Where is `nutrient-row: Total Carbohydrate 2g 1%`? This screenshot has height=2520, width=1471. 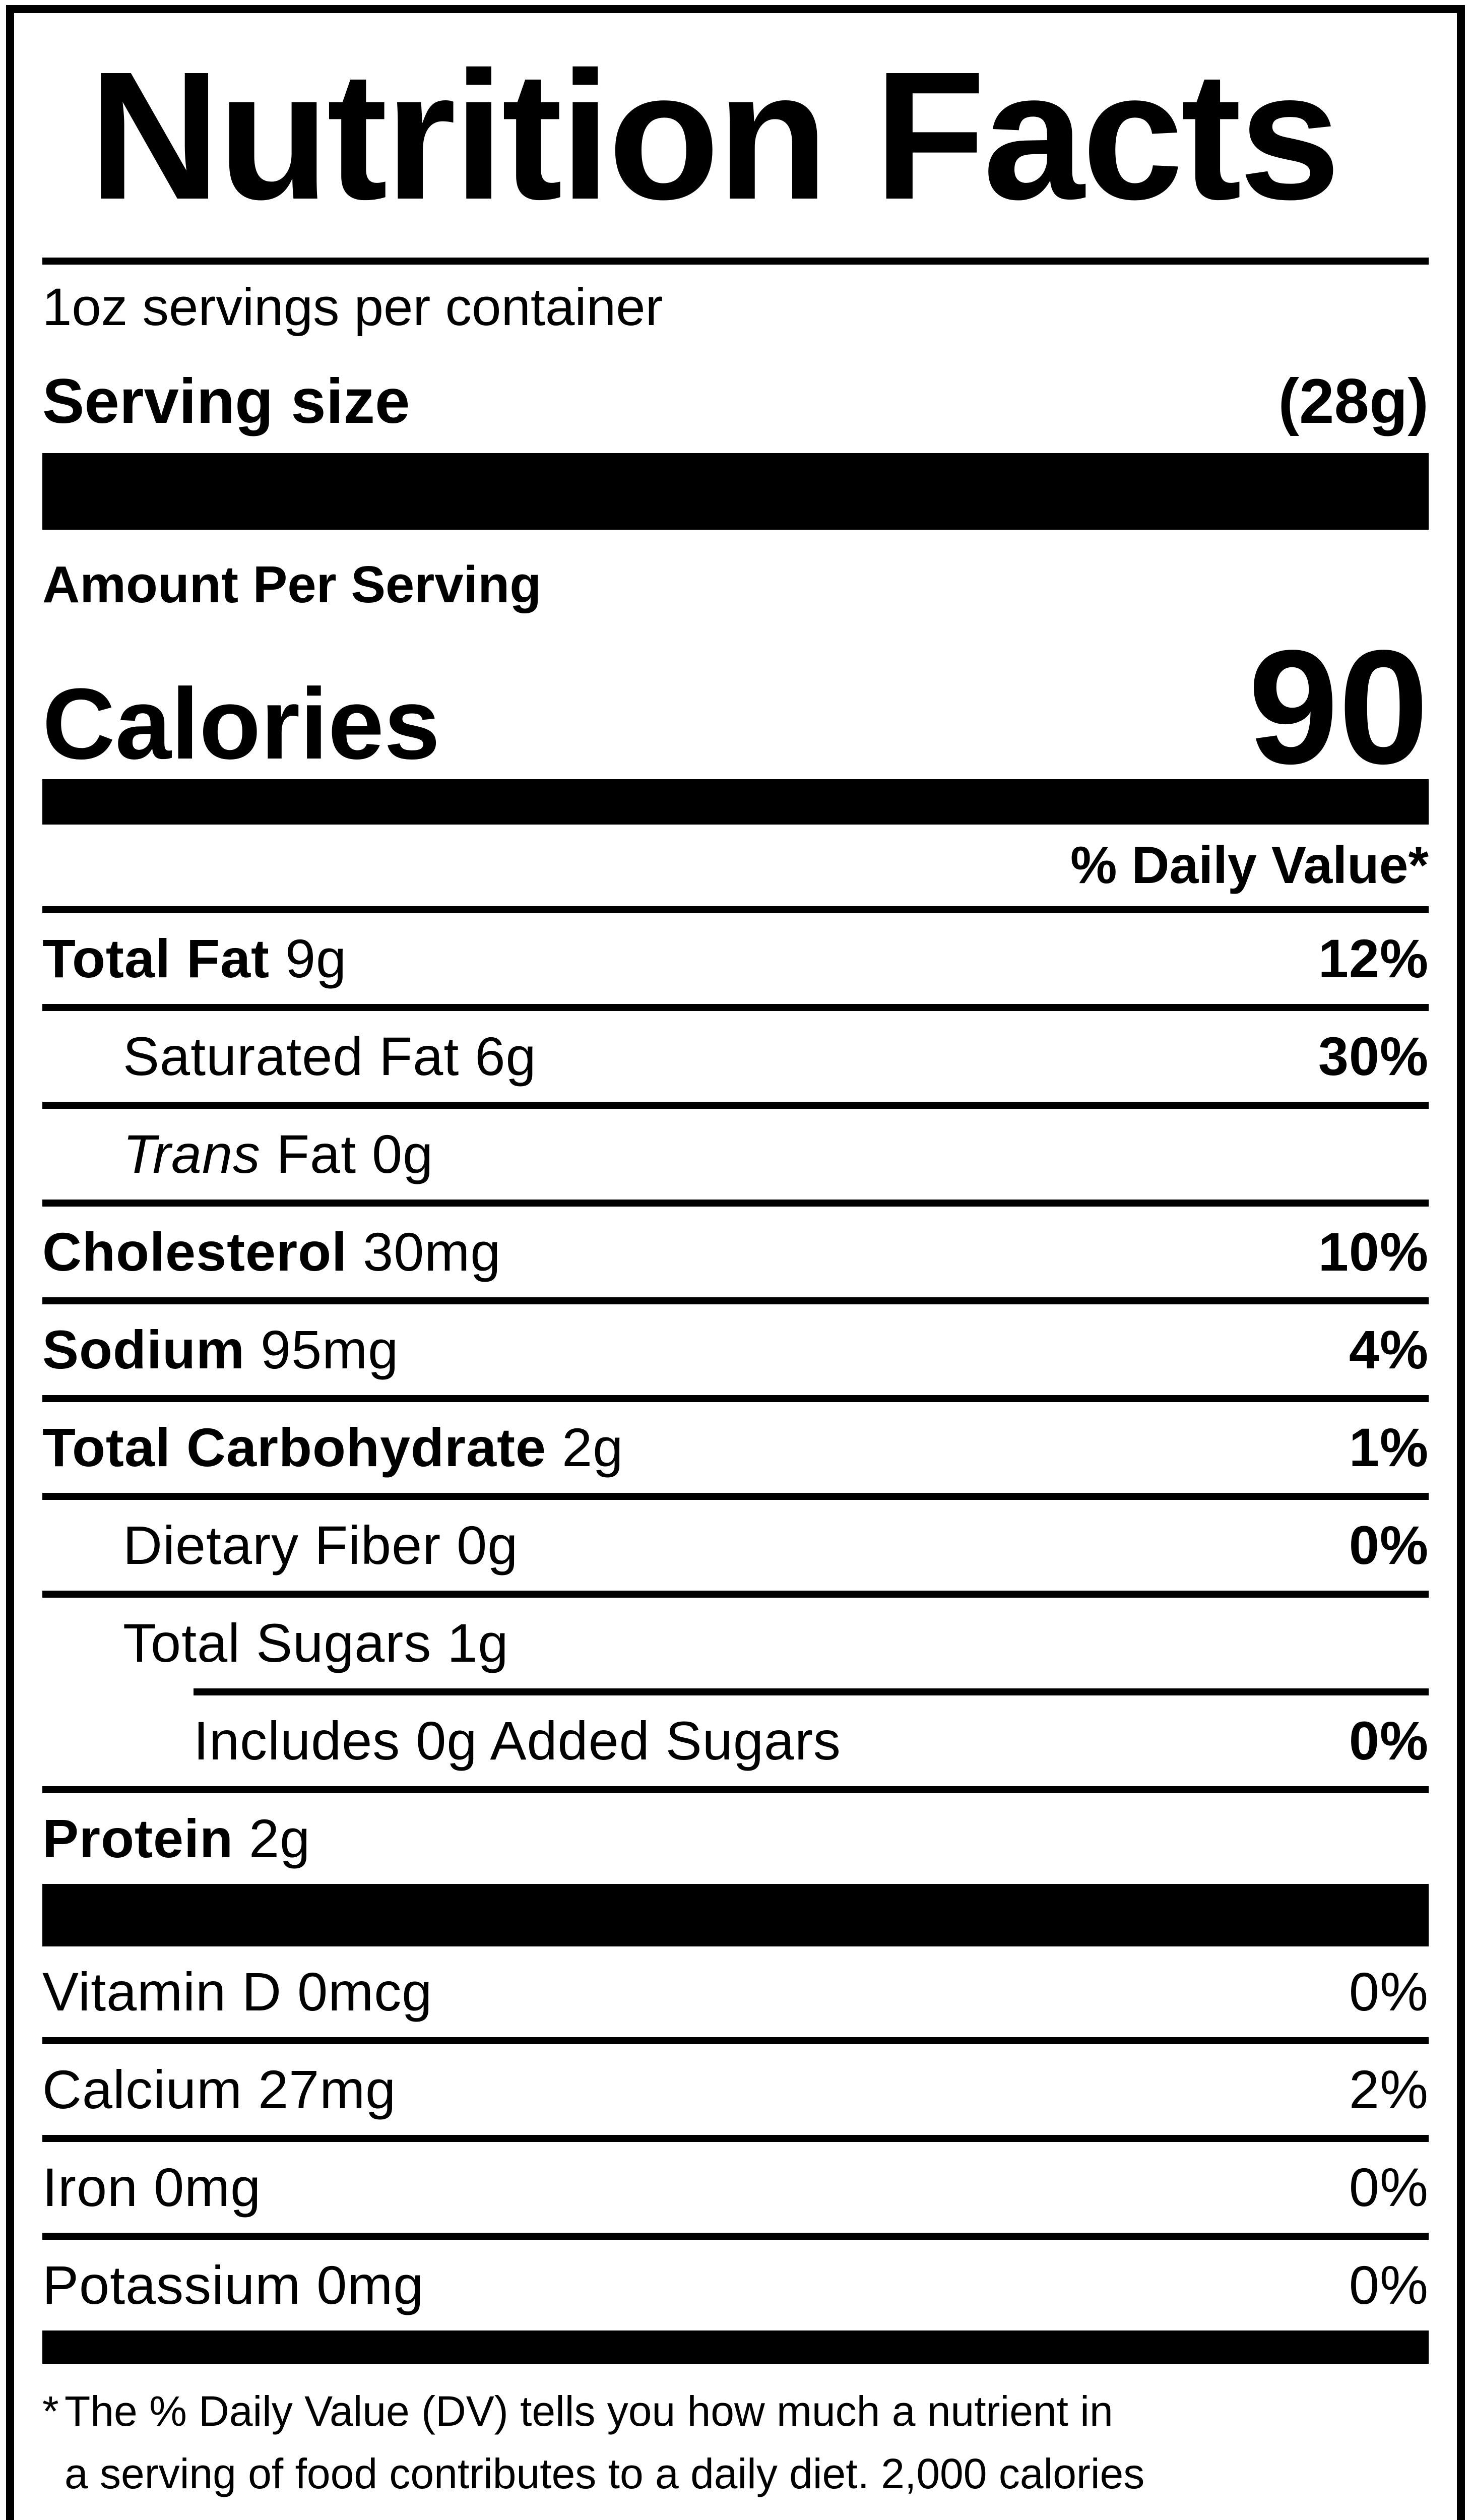 nutrient-row: Total Carbohydrate 2g 1% is located at coordinates (735, 1447).